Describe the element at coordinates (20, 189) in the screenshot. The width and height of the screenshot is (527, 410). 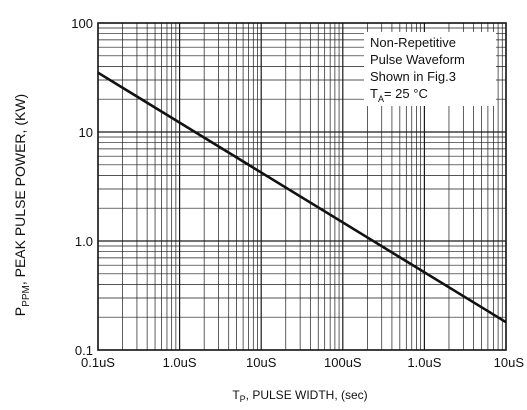
I see `y-axis-label-rest: , PEAK PULSE POWER, (KW)` at that location.